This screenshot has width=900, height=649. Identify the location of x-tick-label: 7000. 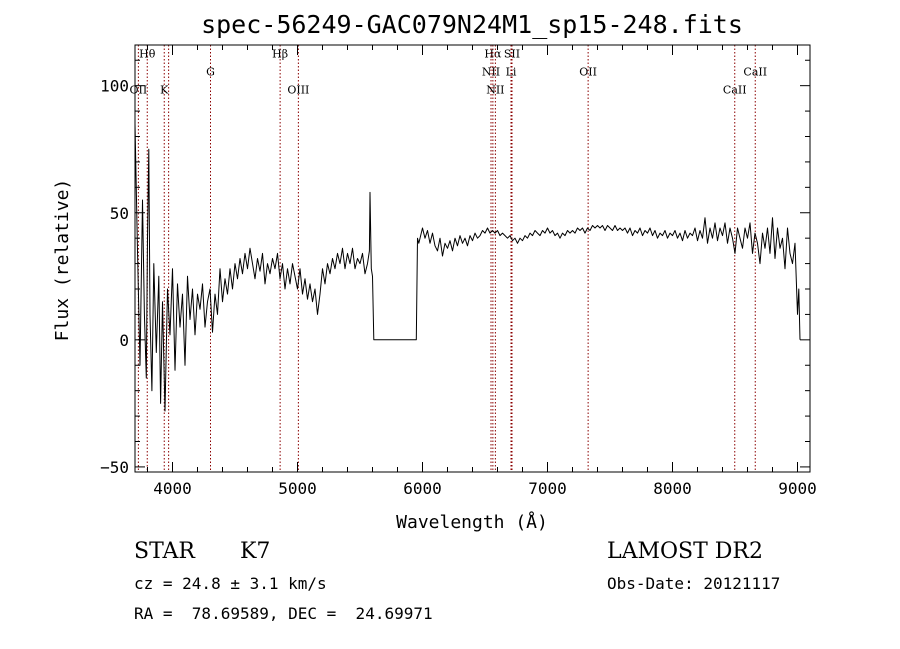
(547, 488).